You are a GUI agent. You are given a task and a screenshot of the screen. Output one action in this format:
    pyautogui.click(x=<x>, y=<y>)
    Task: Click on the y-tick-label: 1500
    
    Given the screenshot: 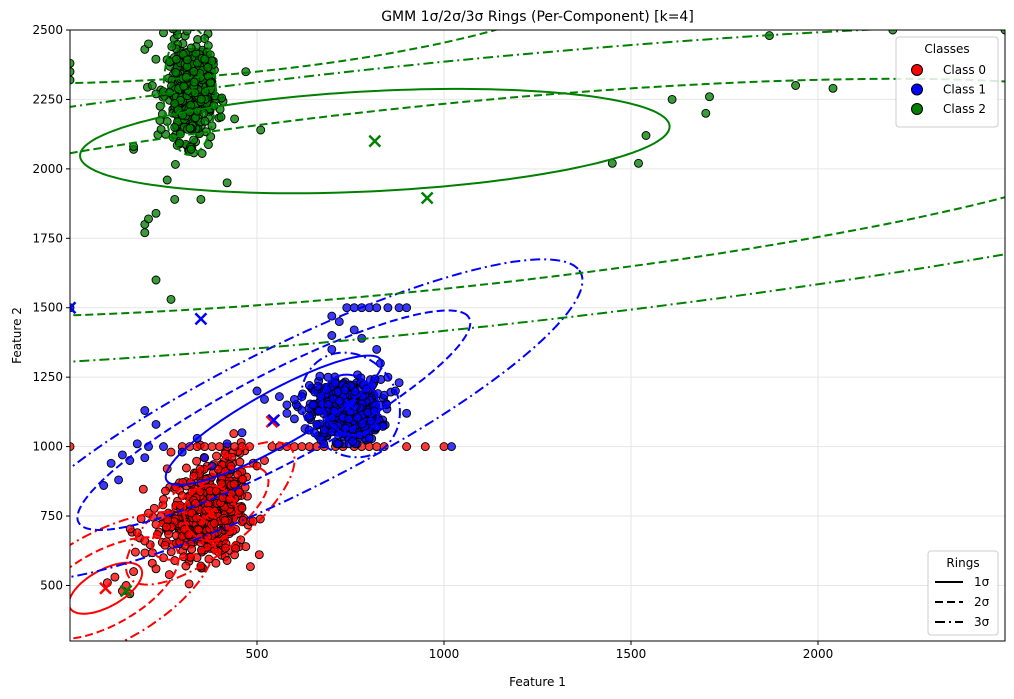 What is the action you would take?
    pyautogui.click(x=47, y=308)
    